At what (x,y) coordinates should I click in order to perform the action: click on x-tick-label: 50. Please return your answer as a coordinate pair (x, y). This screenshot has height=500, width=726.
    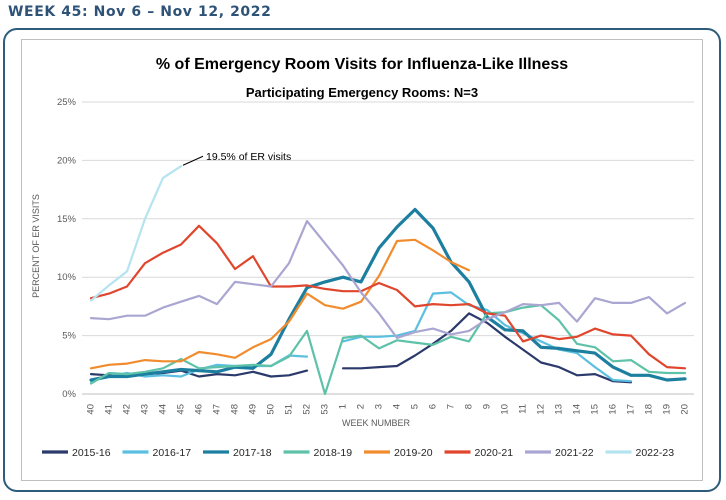
    Looking at the image, I should click on (271, 409).